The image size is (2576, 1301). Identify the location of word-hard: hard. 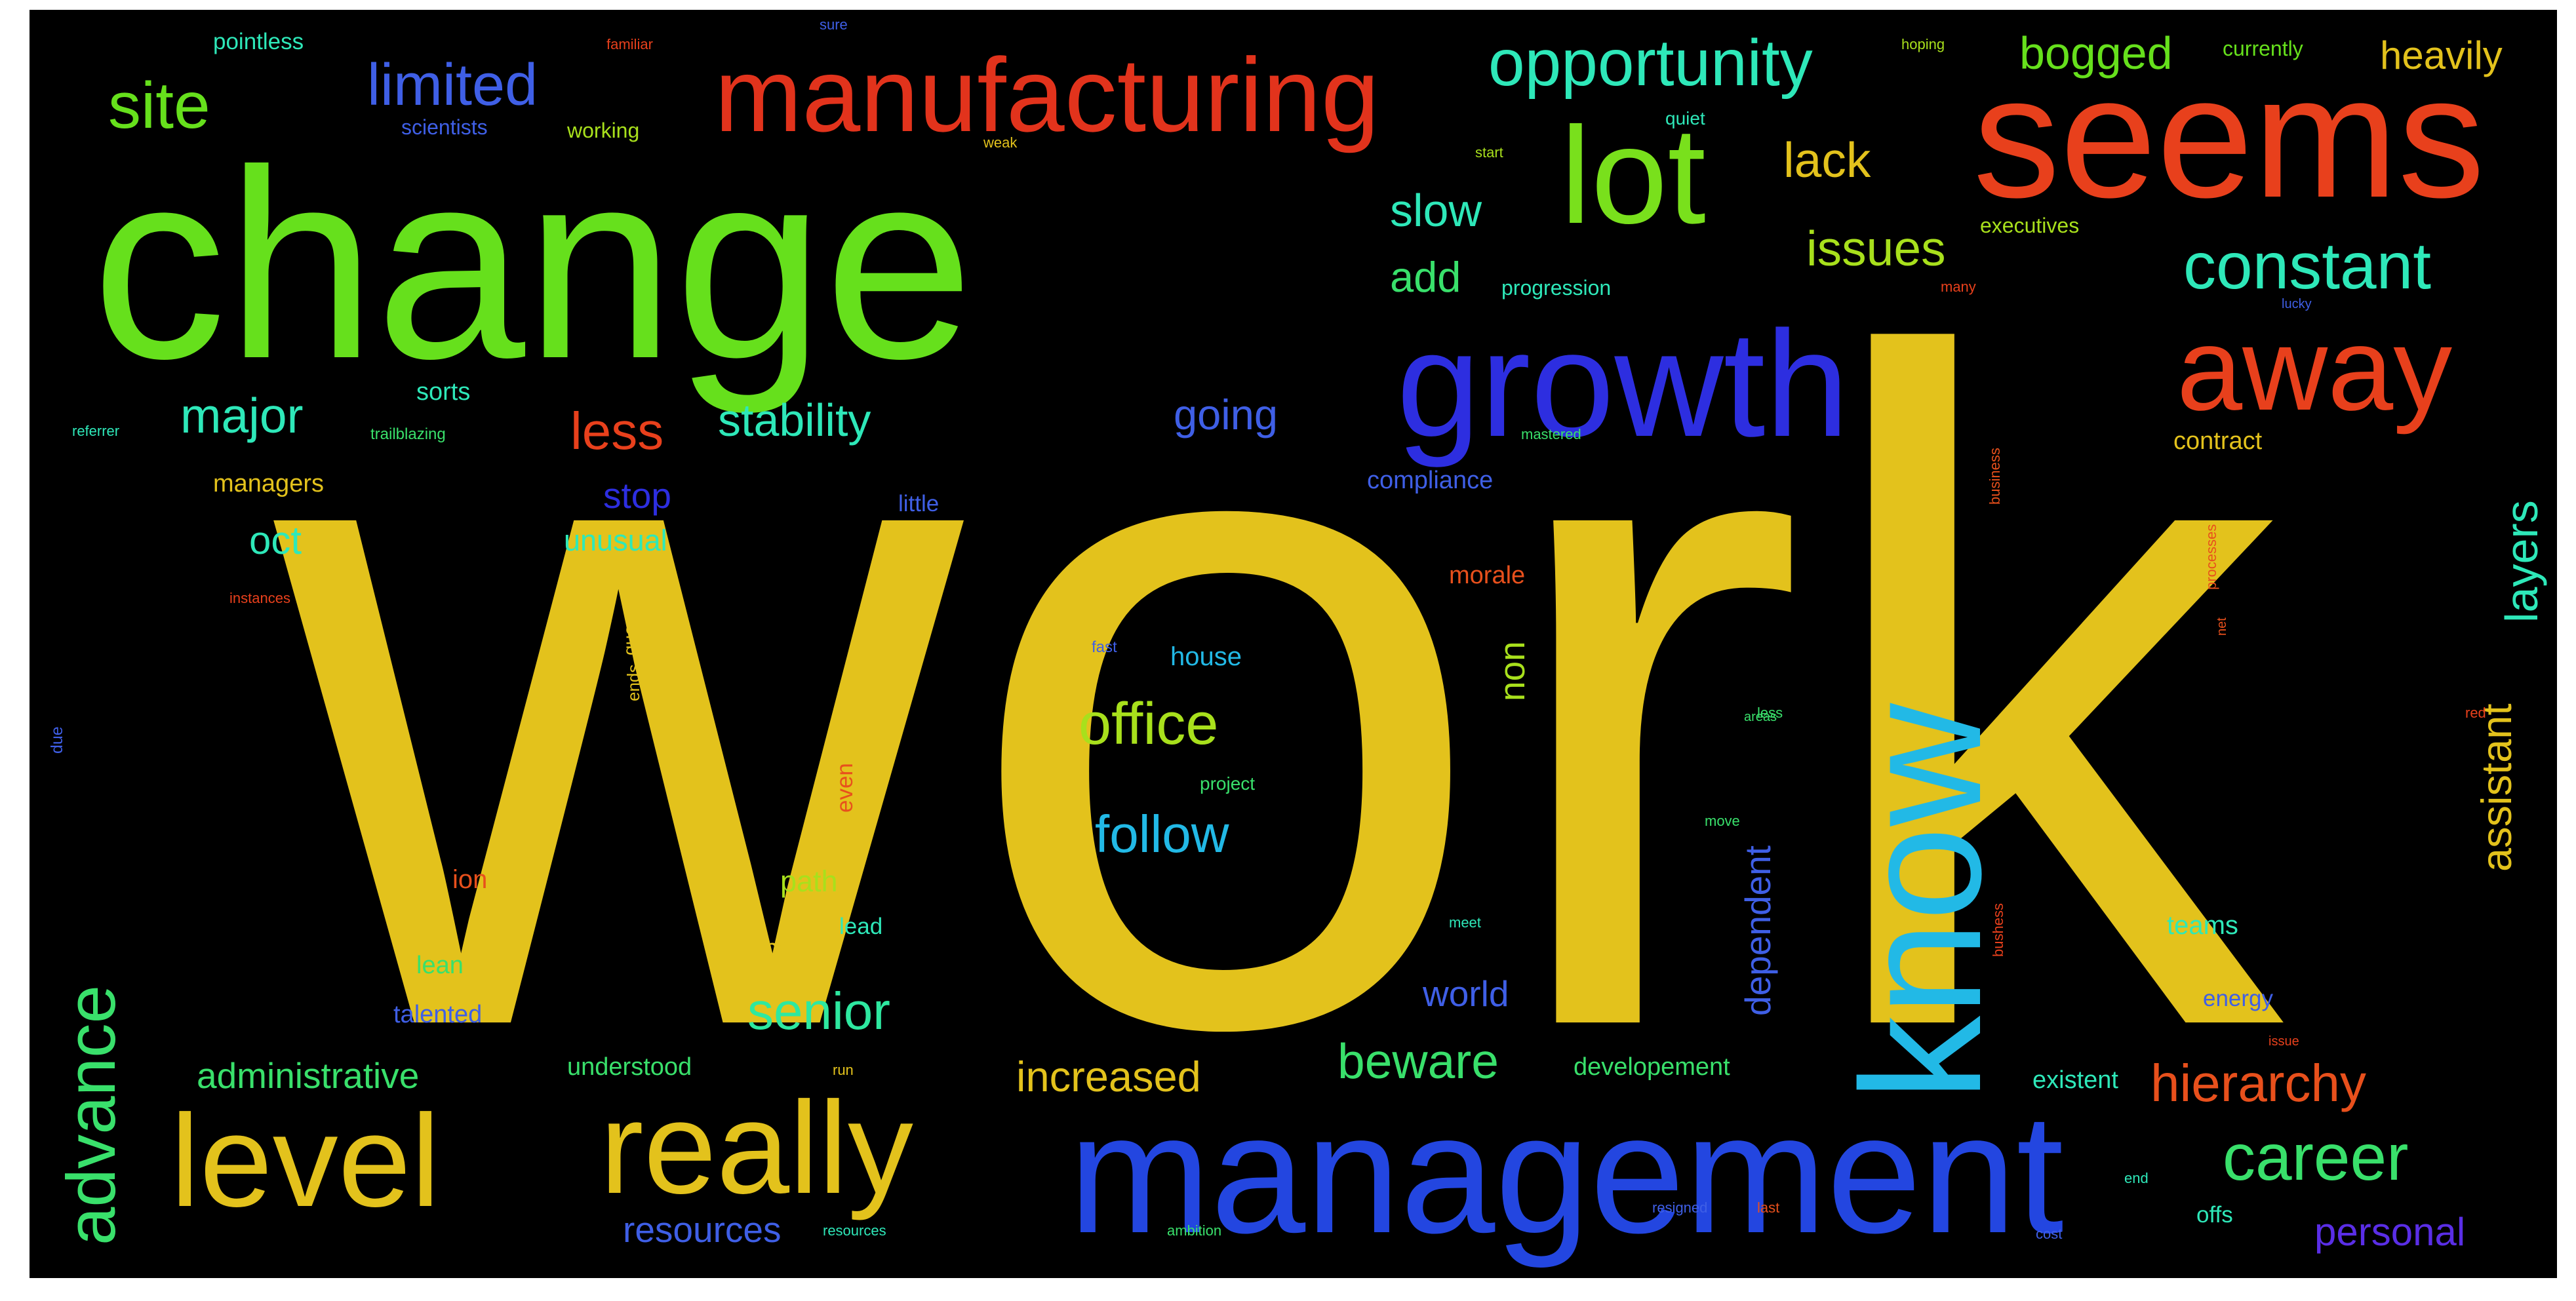
(790, 949).